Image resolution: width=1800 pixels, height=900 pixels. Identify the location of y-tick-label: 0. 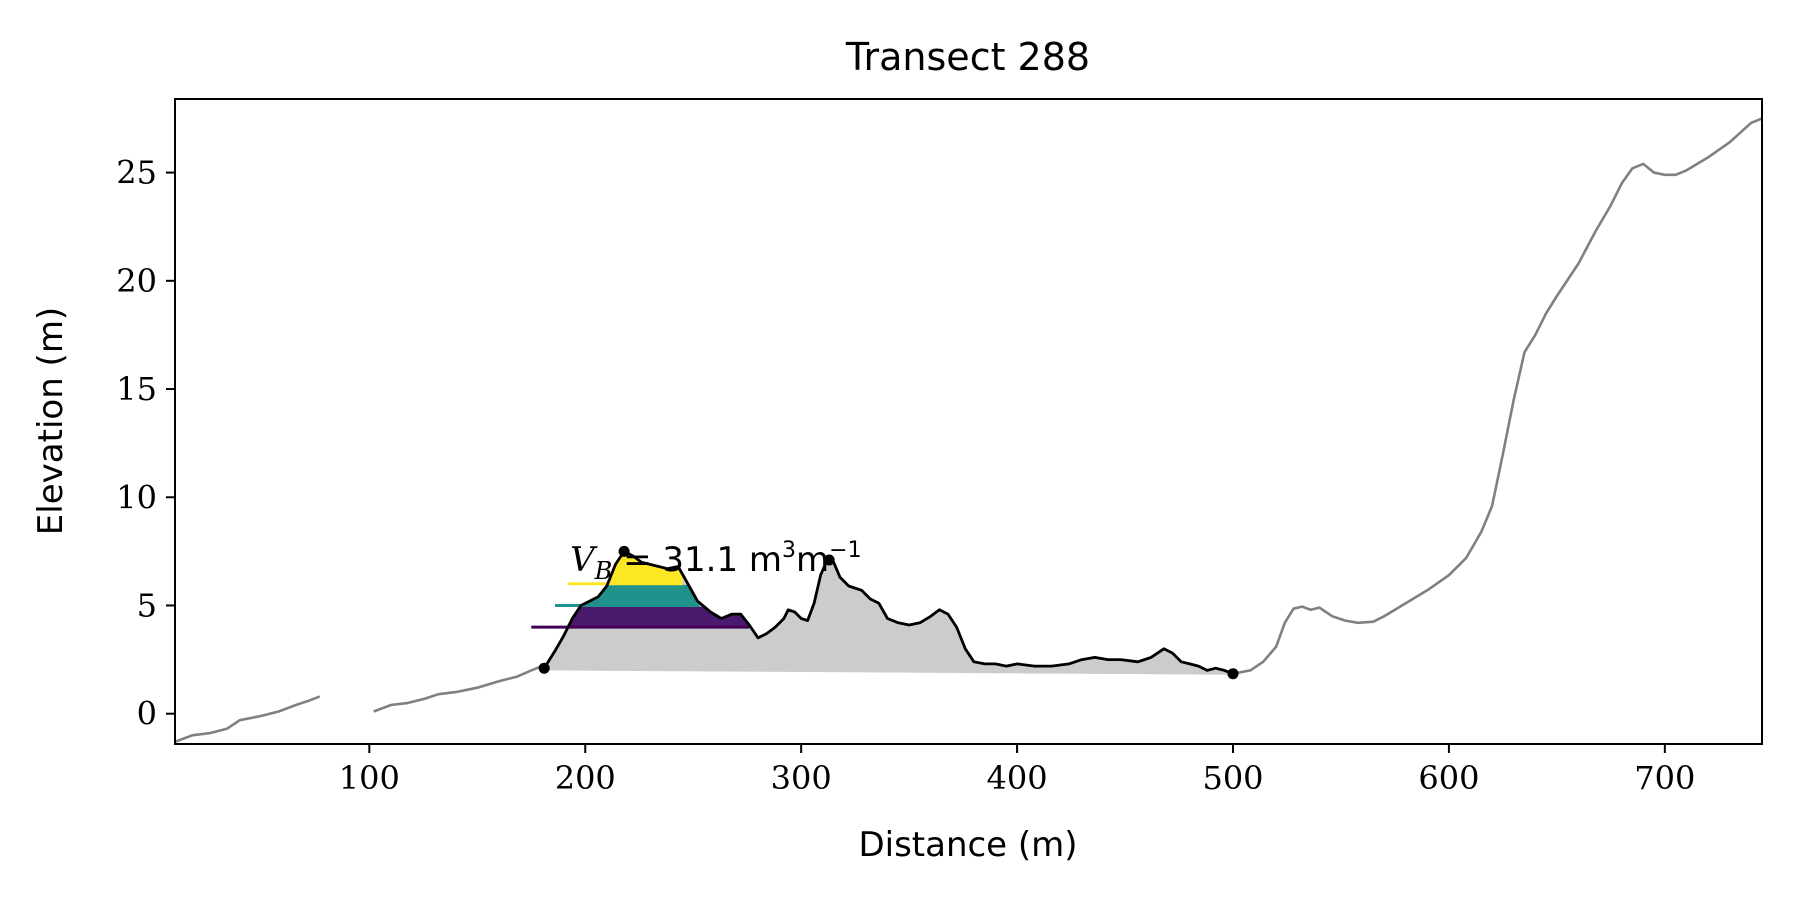
(147, 714).